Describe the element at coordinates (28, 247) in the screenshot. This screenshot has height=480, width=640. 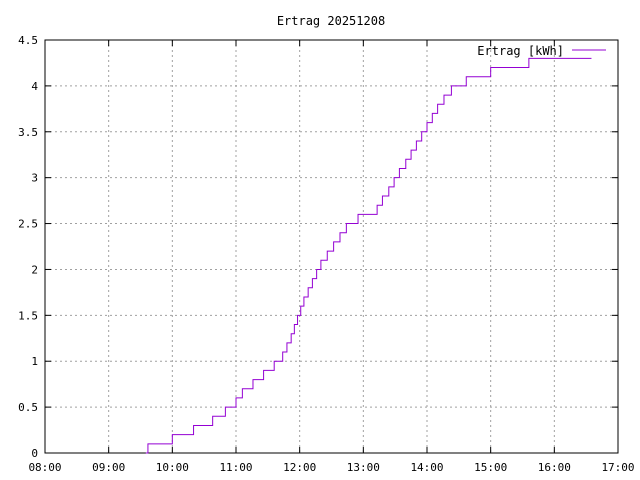
I see `y-tick-labels: 0 0.5 1 1.5 2 2.5 3 3.5 4 4.5` at that location.